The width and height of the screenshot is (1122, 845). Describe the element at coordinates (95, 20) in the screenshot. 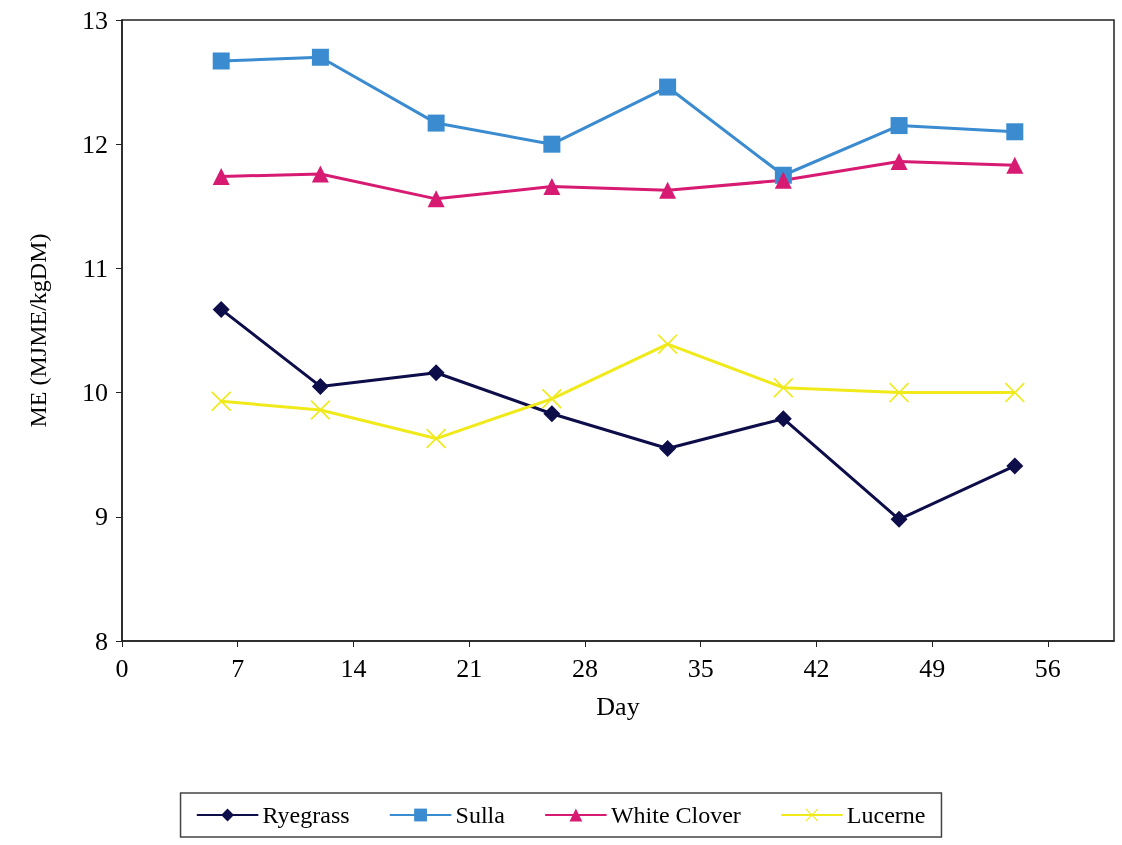

I see `y-tick-label: 13` at that location.